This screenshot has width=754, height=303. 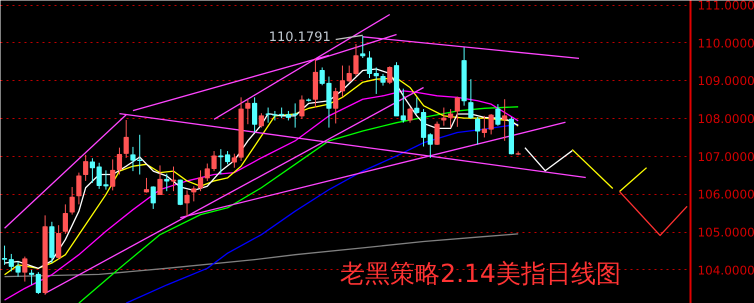 I want to click on y-tick-label: 110.0000, so click(x=726, y=43).